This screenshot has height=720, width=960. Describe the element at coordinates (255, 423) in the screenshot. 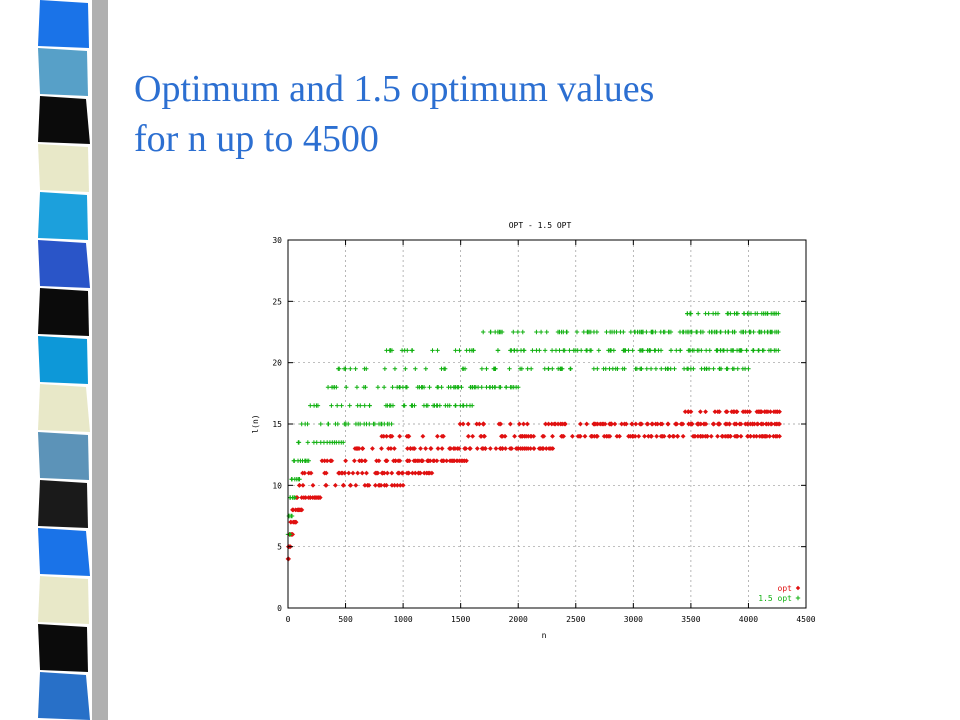

I see `y-axis-label: l(n)` at that location.